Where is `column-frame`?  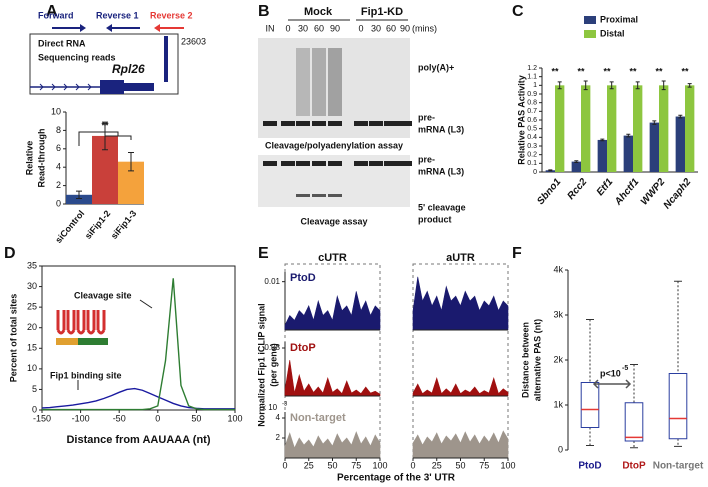
column-frame is located at coordinates (332, 361).